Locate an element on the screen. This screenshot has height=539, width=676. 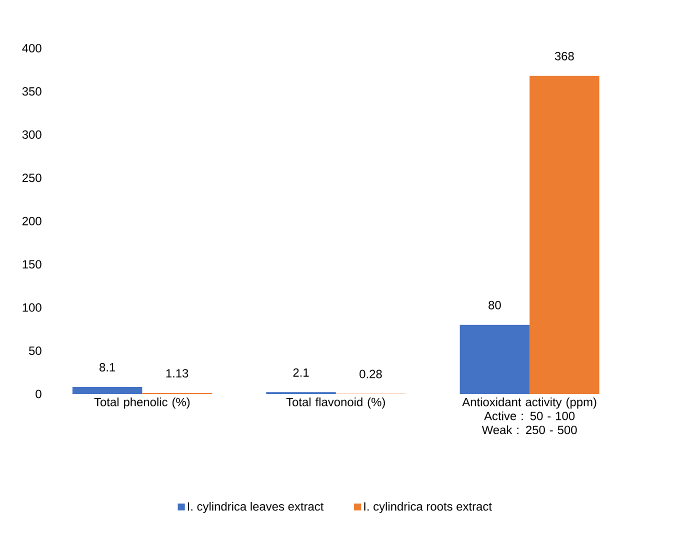
y-tick-label: 0 is located at coordinates (39, 394).